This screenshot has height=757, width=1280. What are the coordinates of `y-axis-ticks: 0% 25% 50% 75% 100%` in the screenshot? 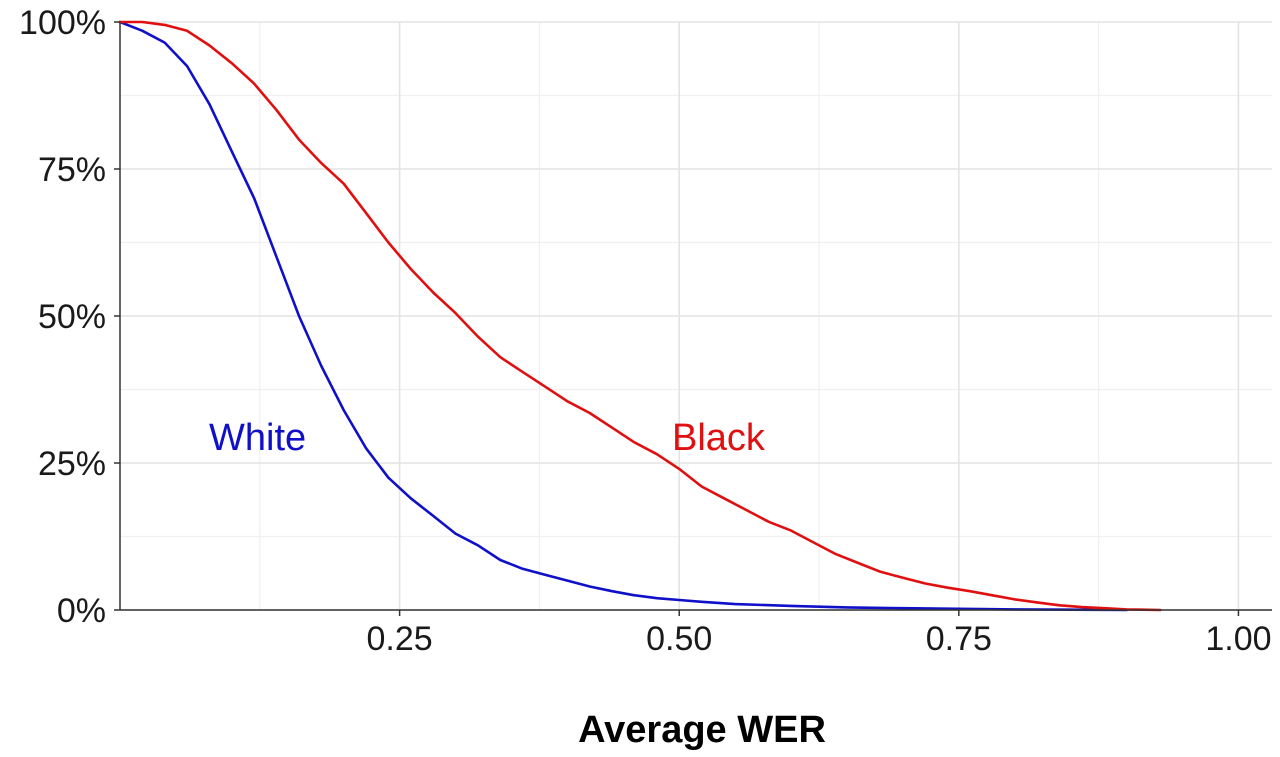 It's located at (69, 317).